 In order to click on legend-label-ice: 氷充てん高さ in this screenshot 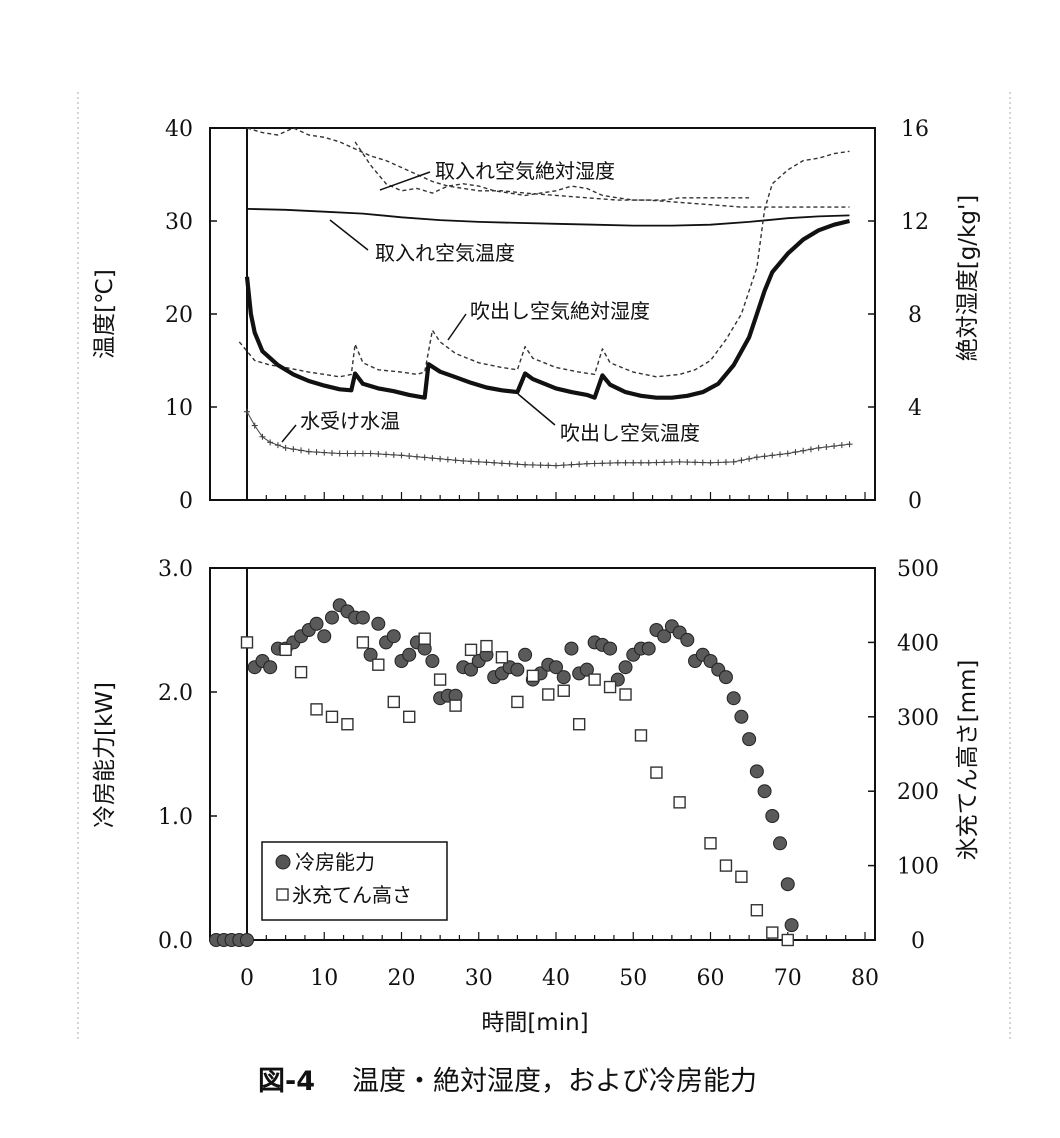, I will do `click(352, 895)`.